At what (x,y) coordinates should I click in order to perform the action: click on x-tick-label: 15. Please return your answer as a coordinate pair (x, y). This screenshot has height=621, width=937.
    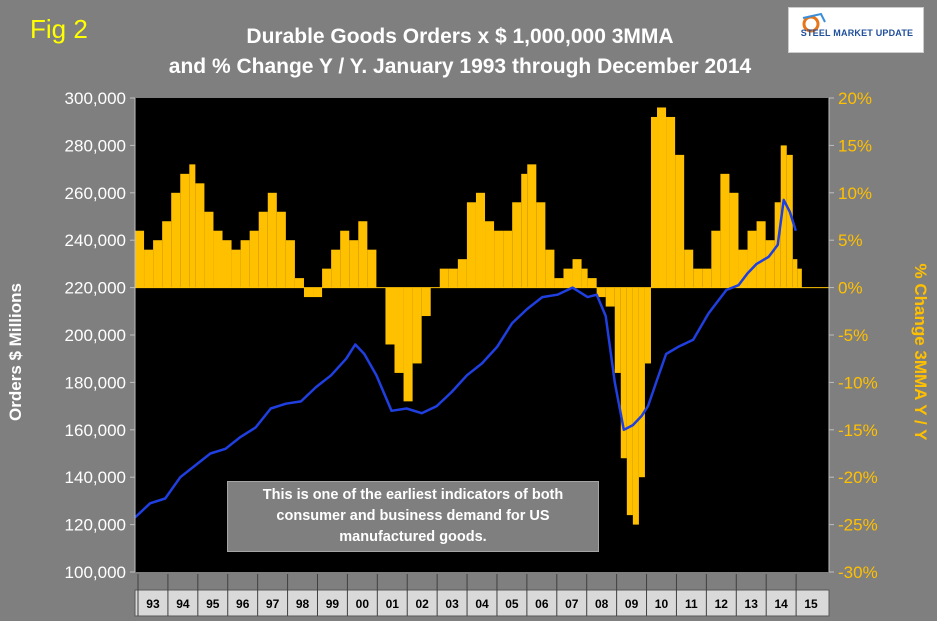
    Looking at the image, I should click on (811, 604).